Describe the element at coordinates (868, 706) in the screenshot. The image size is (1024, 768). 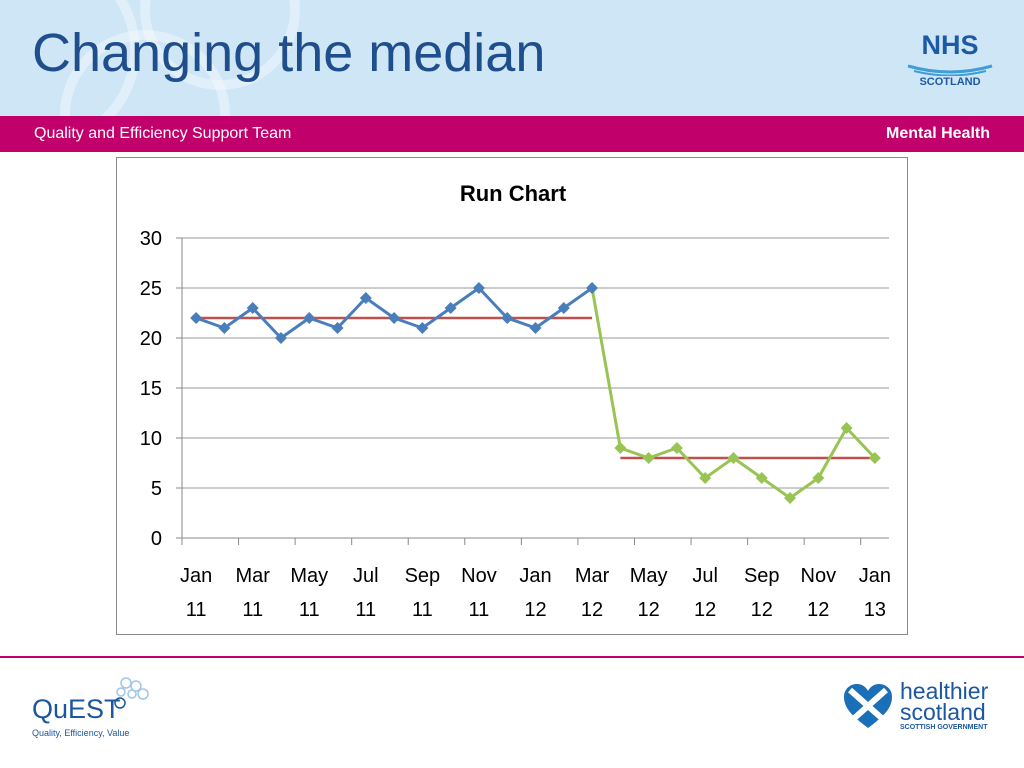
I see `saltire-heart-icon` at that location.